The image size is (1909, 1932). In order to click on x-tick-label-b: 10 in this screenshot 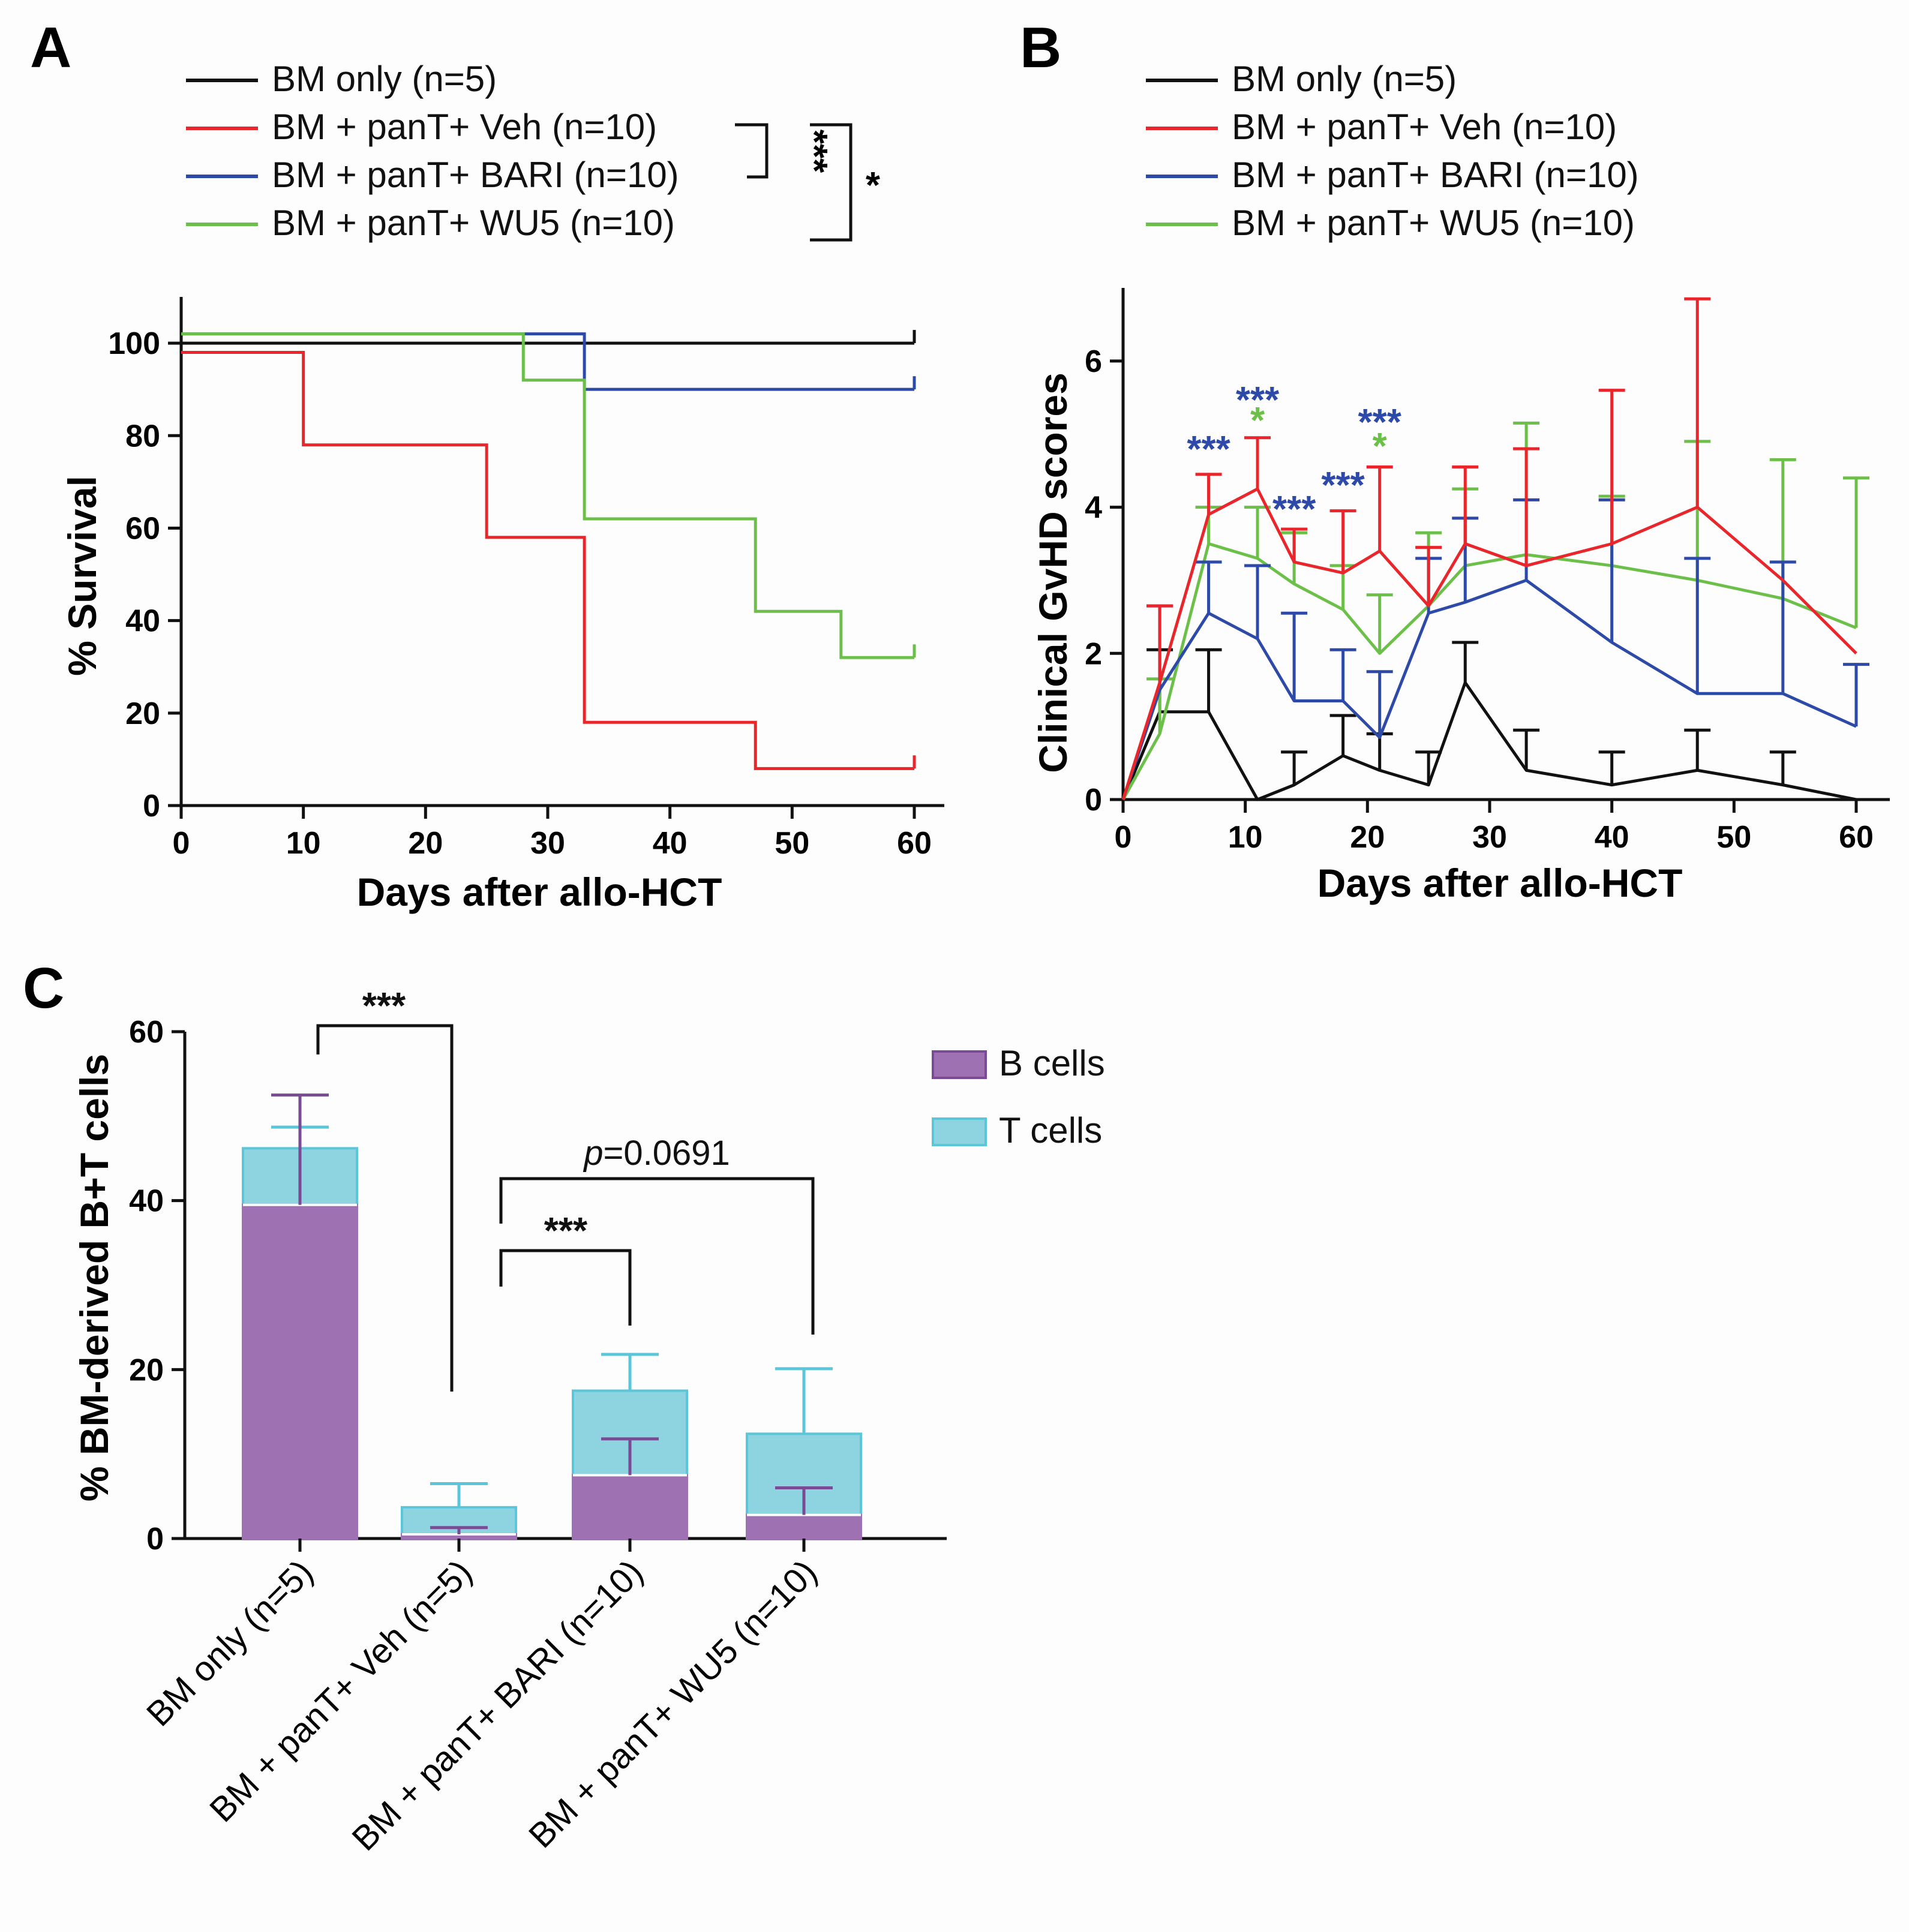, I will do `click(1245, 837)`.